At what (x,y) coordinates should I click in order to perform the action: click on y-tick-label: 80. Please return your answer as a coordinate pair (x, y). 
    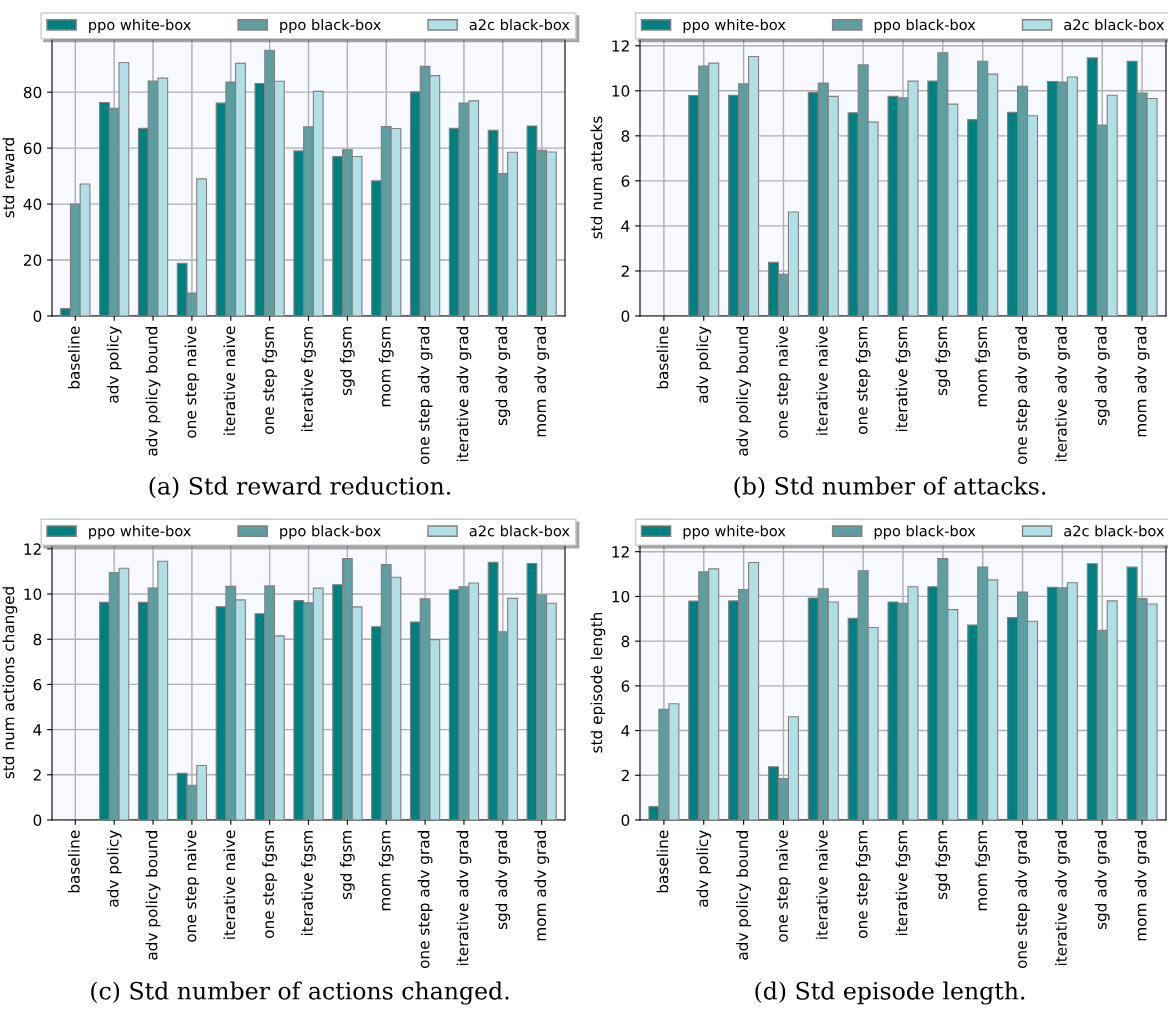
    Looking at the image, I should click on (32, 92).